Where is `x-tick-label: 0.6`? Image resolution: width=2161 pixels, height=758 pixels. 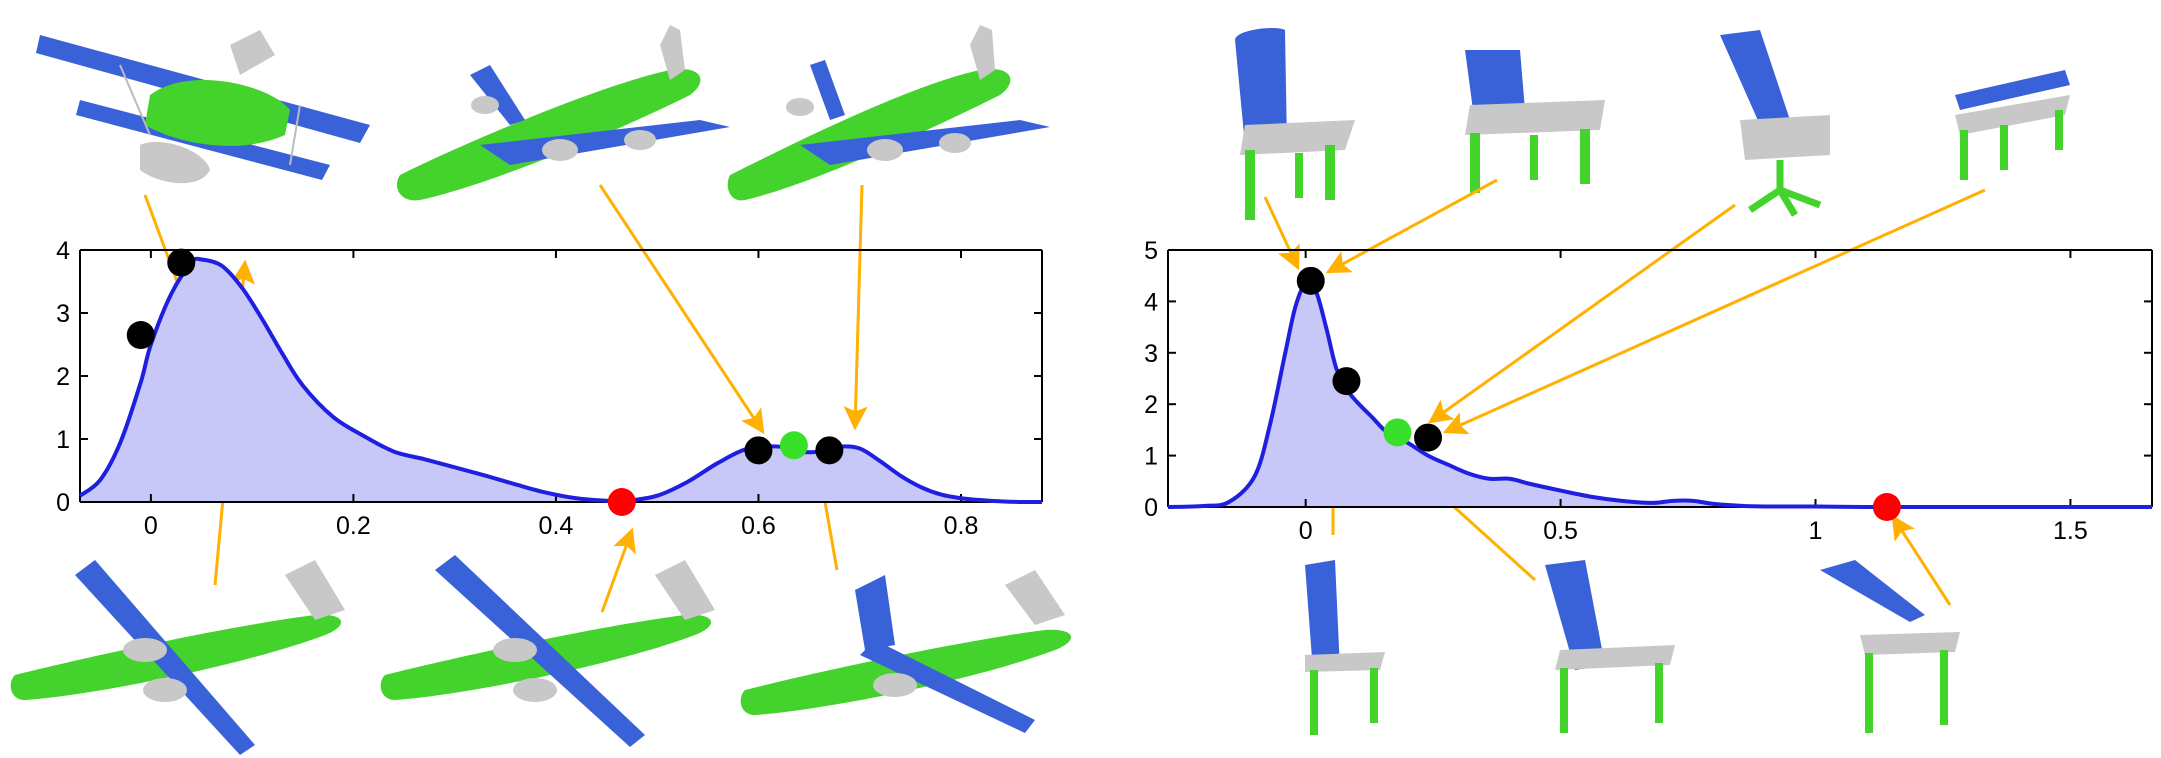 x-tick-label: 0.6 is located at coordinates (758, 526).